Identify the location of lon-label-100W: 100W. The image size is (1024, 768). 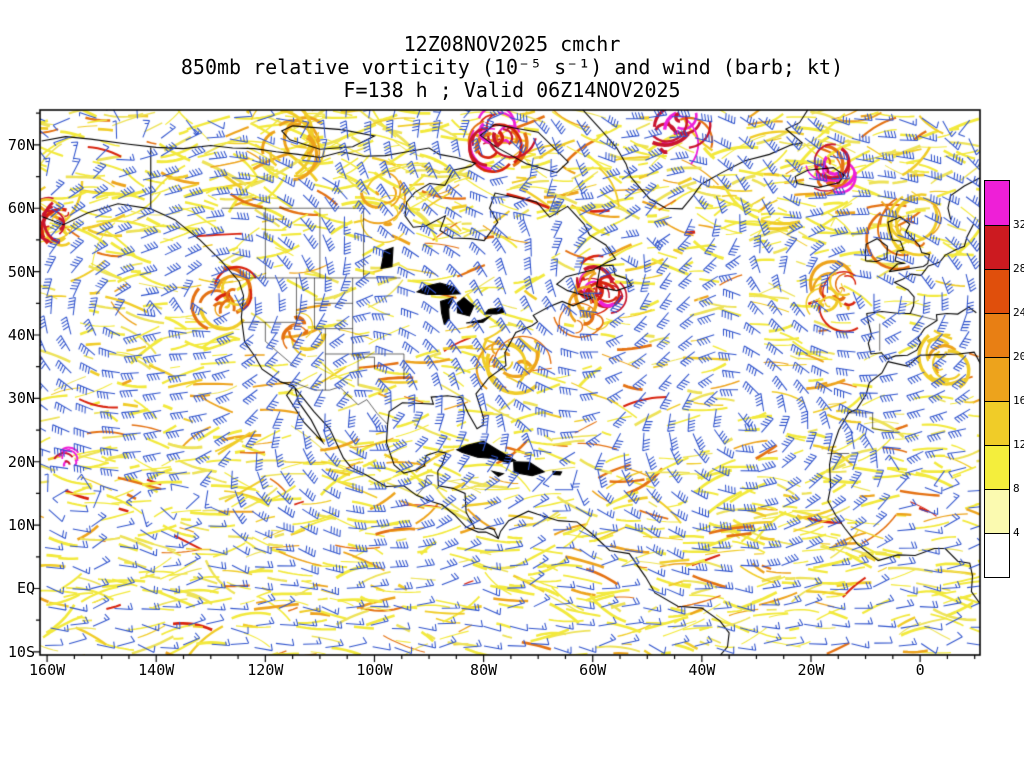
(374, 670).